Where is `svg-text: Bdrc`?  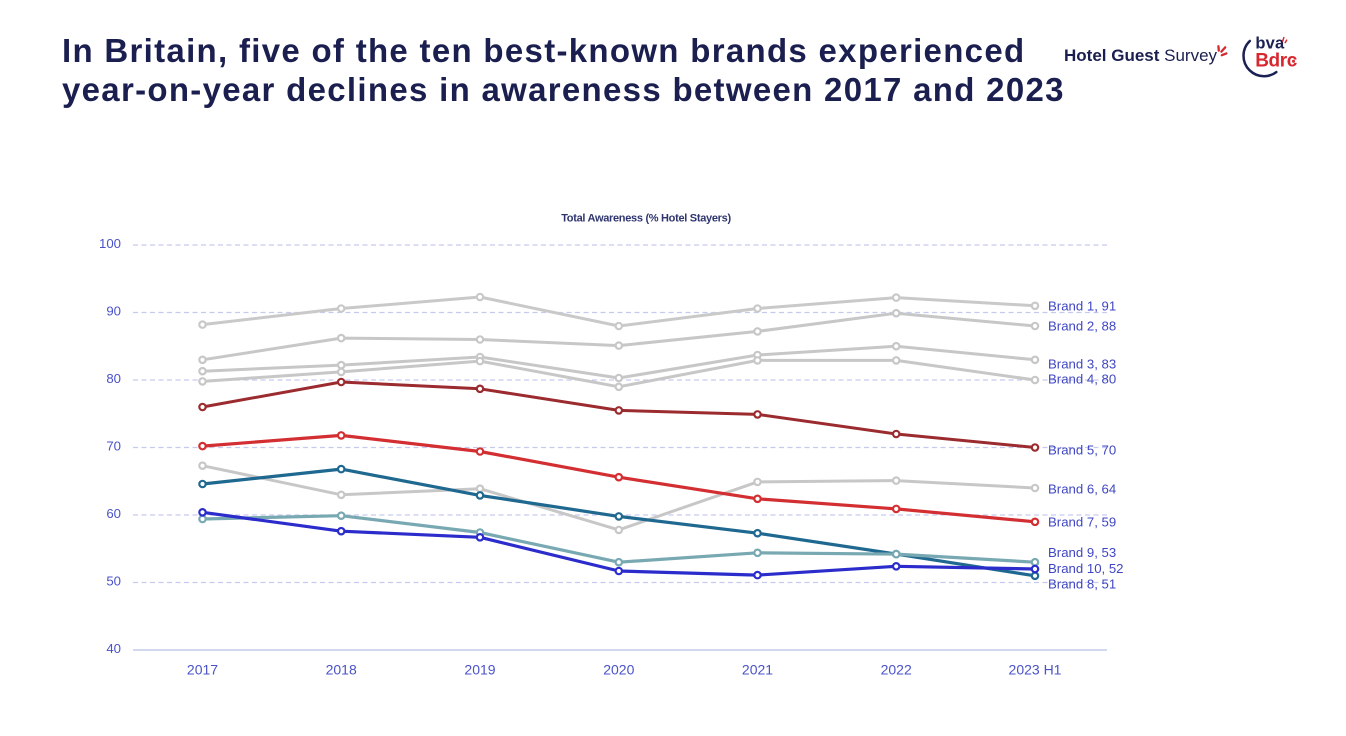 svg-text: Bdrc is located at coordinates (1276, 61).